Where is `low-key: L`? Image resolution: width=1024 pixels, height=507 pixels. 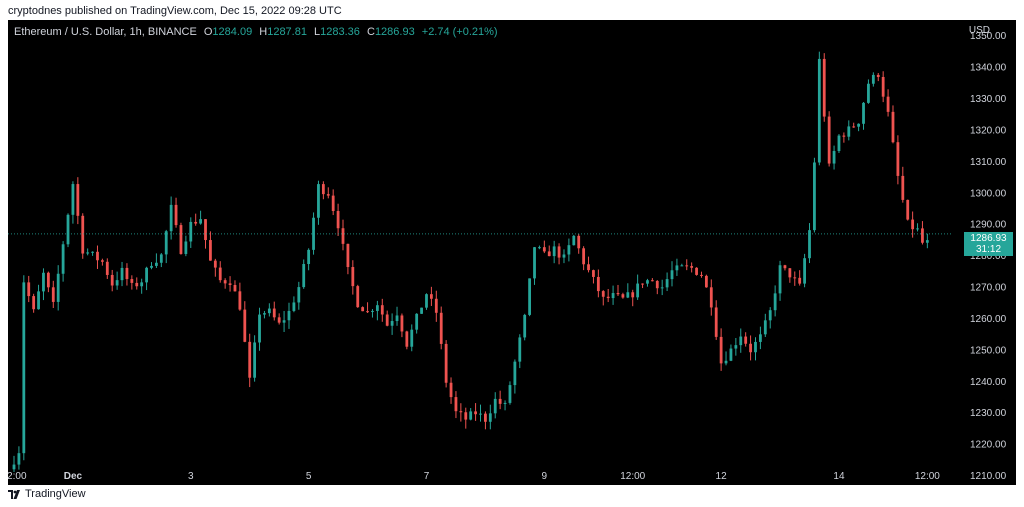 low-key: L is located at coordinates (317, 32).